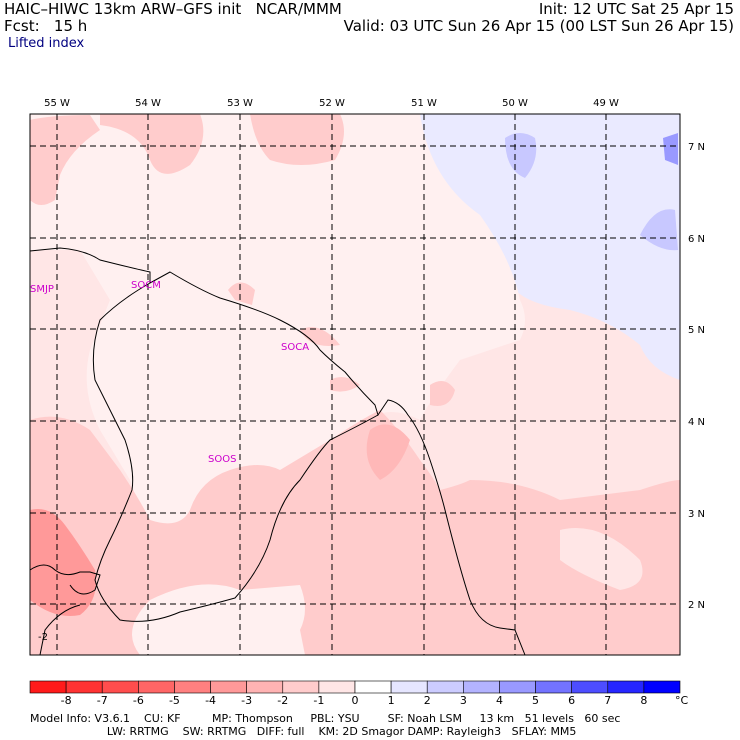 The width and height of the screenshot is (740, 740). Describe the element at coordinates (222, 459) in the screenshot. I see `station-soos: SOOS` at that location.